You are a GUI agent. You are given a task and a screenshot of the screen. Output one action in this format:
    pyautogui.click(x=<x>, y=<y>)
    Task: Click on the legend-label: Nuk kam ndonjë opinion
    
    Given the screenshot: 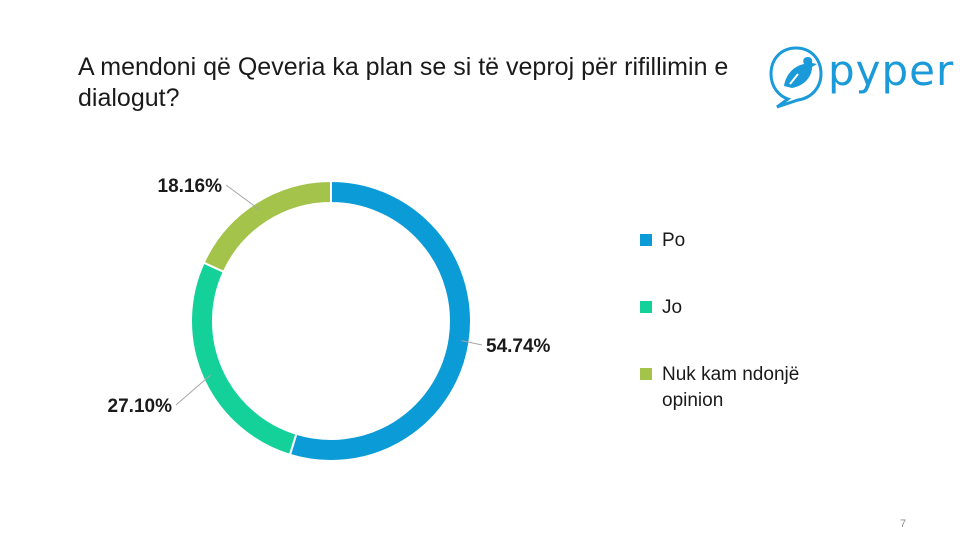 What is the action you would take?
    pyautogui.click(x=731, y=387)
    